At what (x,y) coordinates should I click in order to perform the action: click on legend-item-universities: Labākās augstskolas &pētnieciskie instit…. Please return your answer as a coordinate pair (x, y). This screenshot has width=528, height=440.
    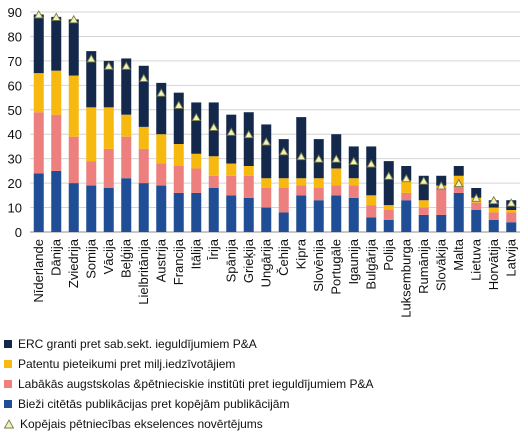
    Looking at the image, I should click on (264, 384).